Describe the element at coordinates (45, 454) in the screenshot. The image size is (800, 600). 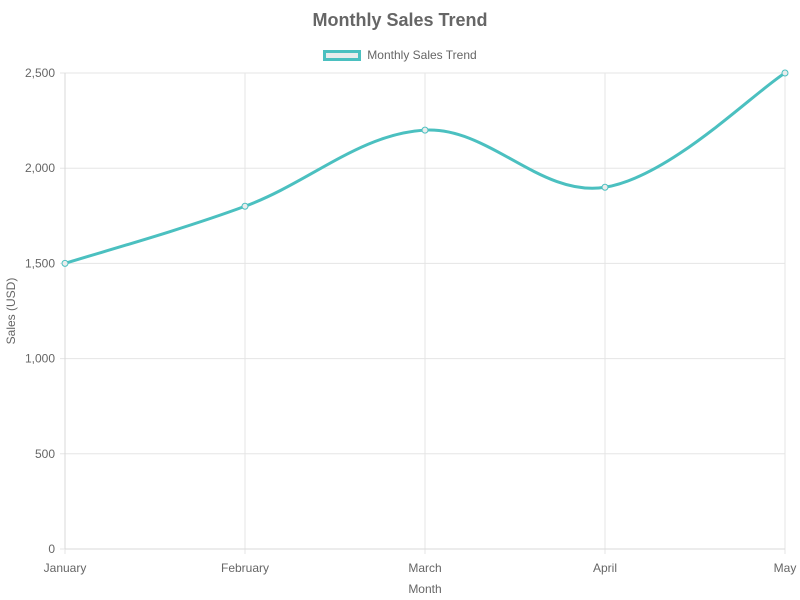
I see `y-tick-label: 500` at that location.